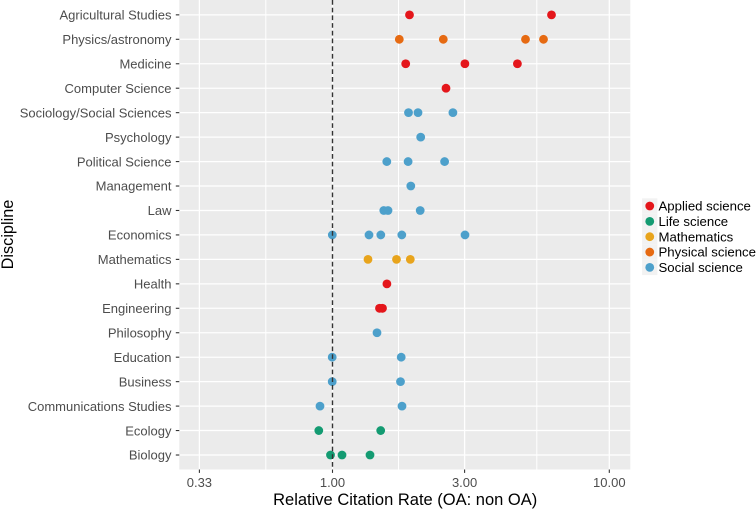 This screenshot has height=509, width=756. Describe the element at coordinates (117, 39) in the screenshot. I see `svg-text: Physics/astronomy` at that location.